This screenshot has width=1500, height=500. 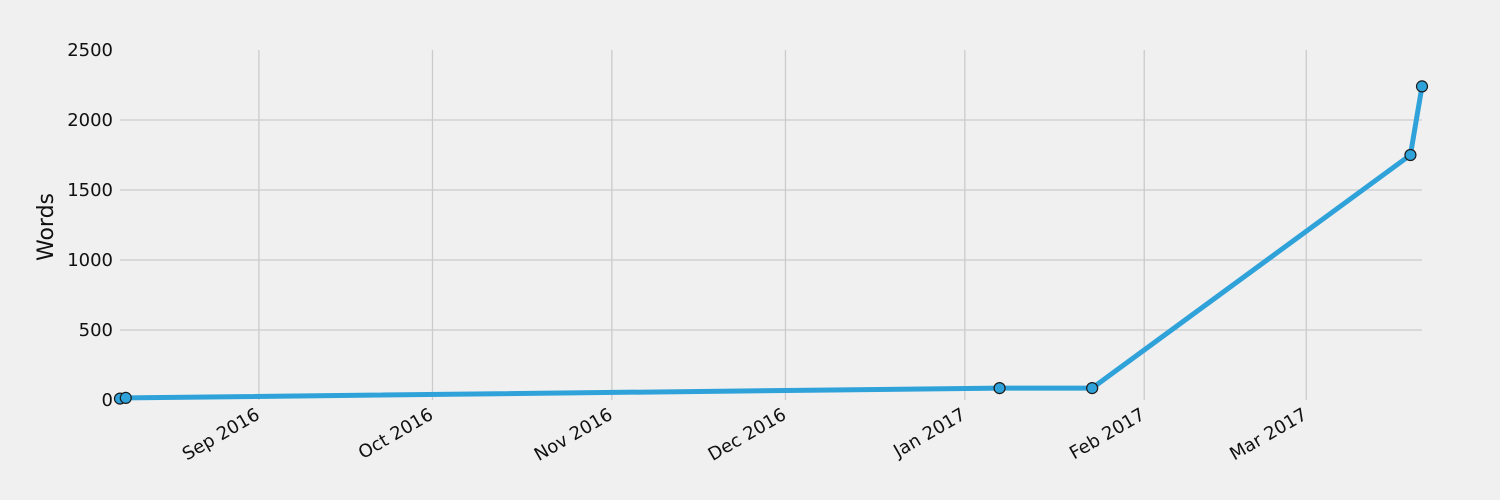 I want to click on x-tick-label: Mar 2017, so click(x=1268, y=434).